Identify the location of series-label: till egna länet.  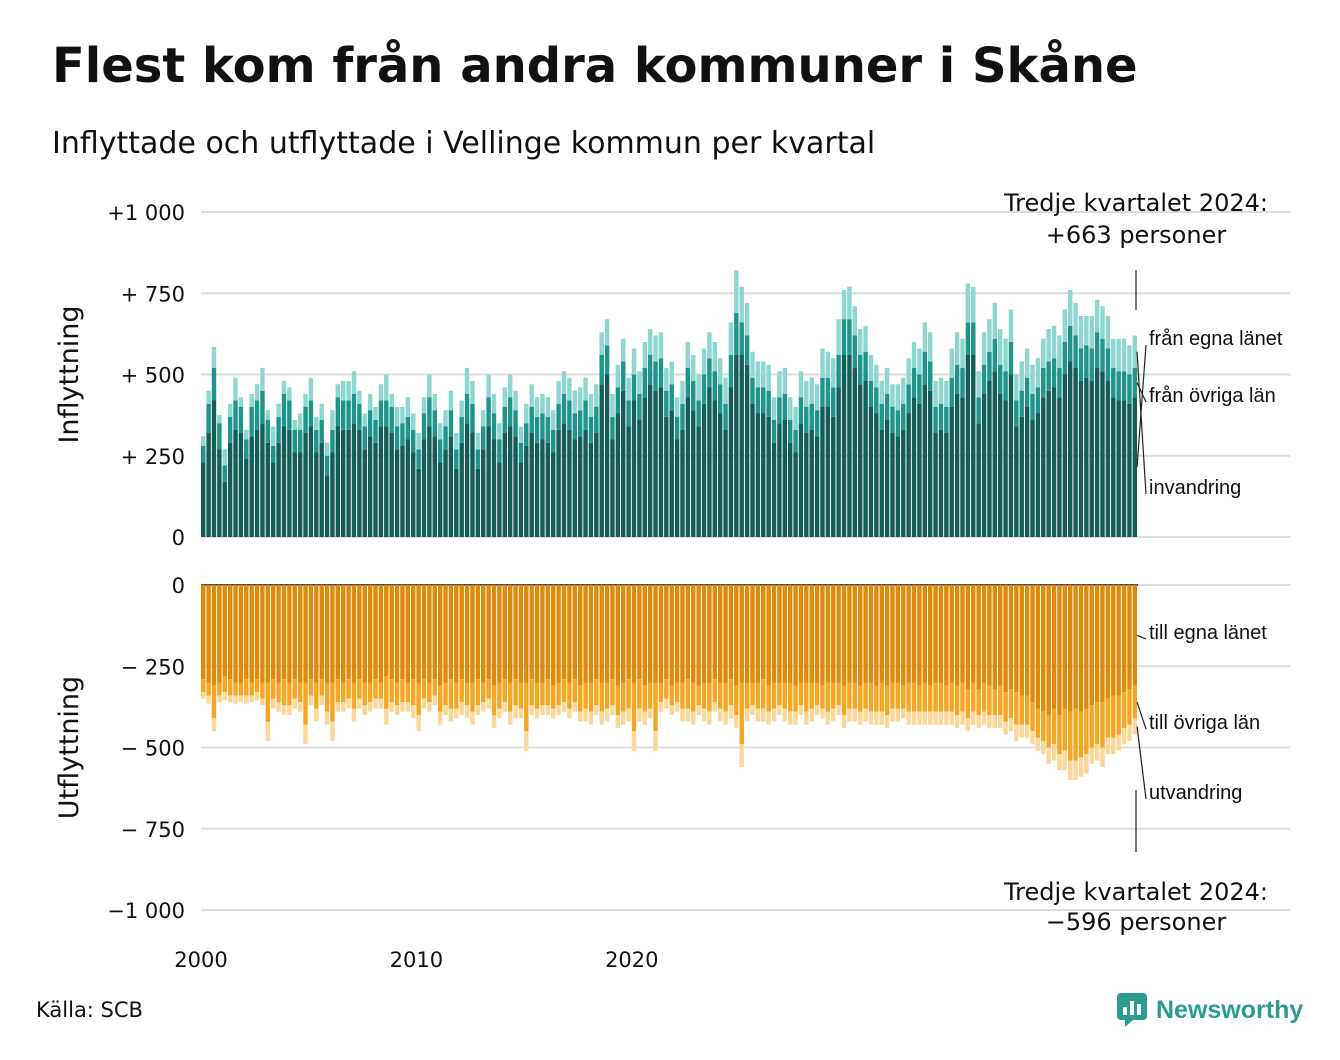
(1208, 633).